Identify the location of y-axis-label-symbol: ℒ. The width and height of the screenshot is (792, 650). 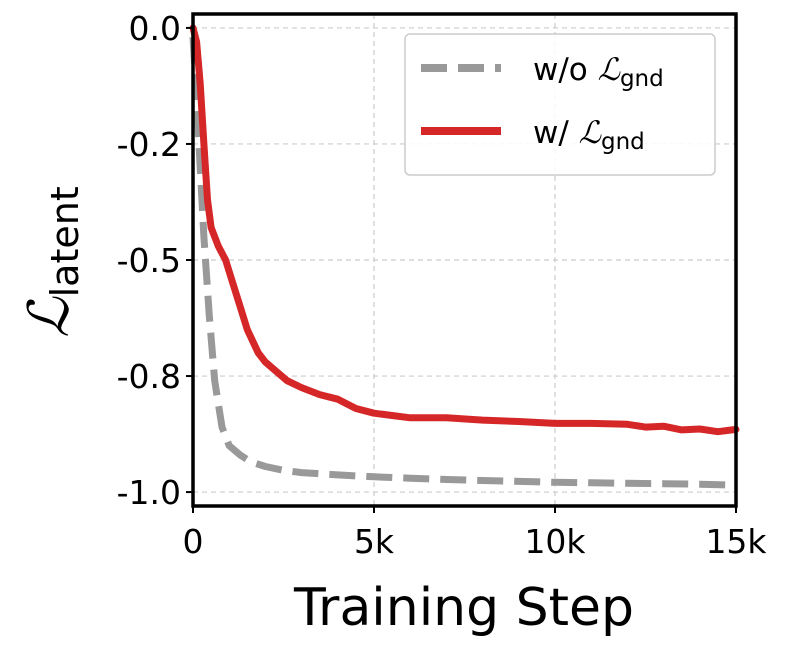
(49, 317).